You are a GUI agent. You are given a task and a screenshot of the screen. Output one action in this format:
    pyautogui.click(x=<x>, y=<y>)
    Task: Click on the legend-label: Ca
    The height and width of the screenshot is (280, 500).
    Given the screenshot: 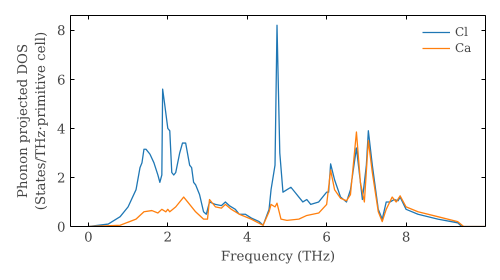 What is the action you would take?
    pyautogui.click(x=463, y=48)
    